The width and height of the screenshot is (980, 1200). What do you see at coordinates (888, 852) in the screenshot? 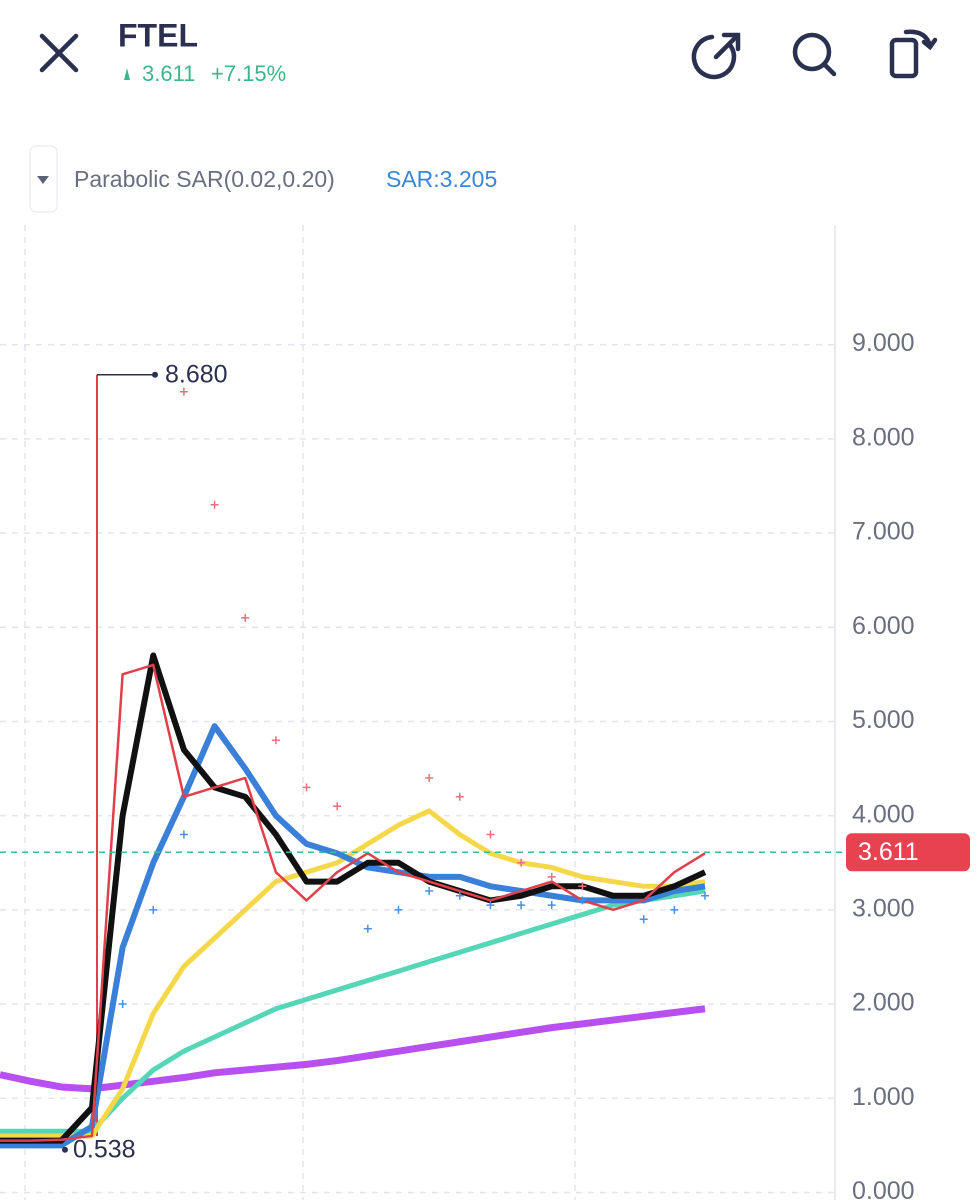
I see `last-price-label: 3.611` at bounding box center [888, 852].